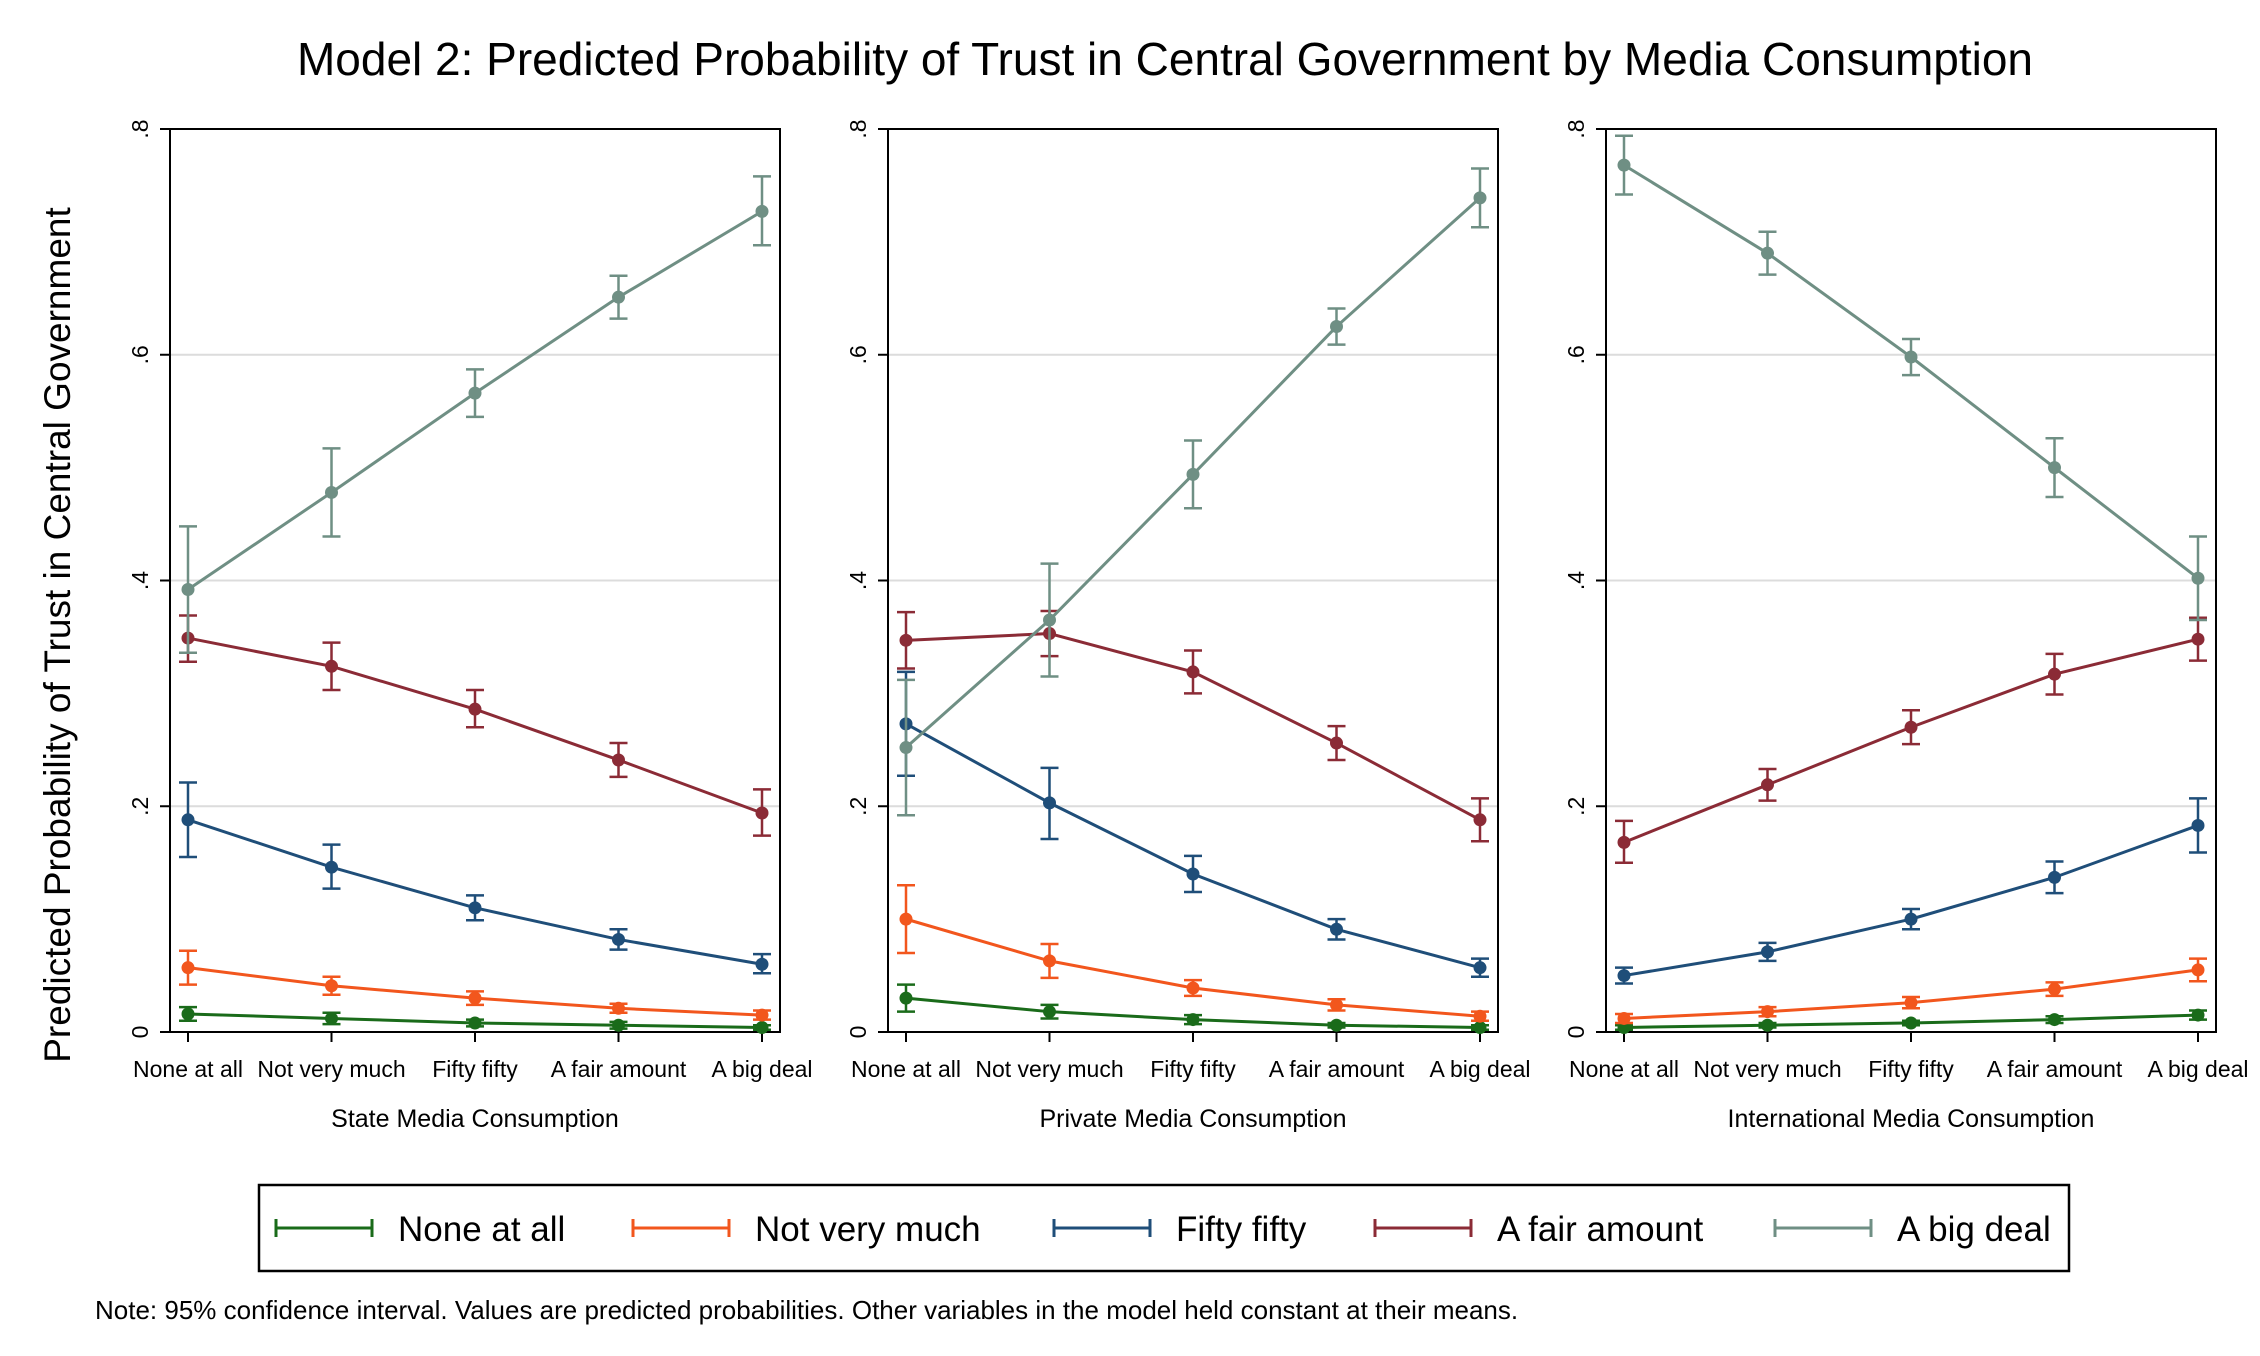 This screenshot has width=2260, height=1356. Describe the element at coordinates (1241, 1229) in the screenshot. I see `legend-label: Fifty fifty` at that location.